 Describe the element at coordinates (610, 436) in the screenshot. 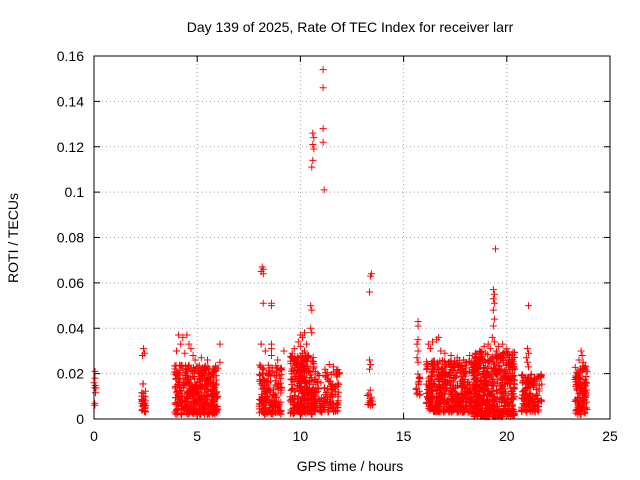

I see `x-tick-label: 25` at that location.